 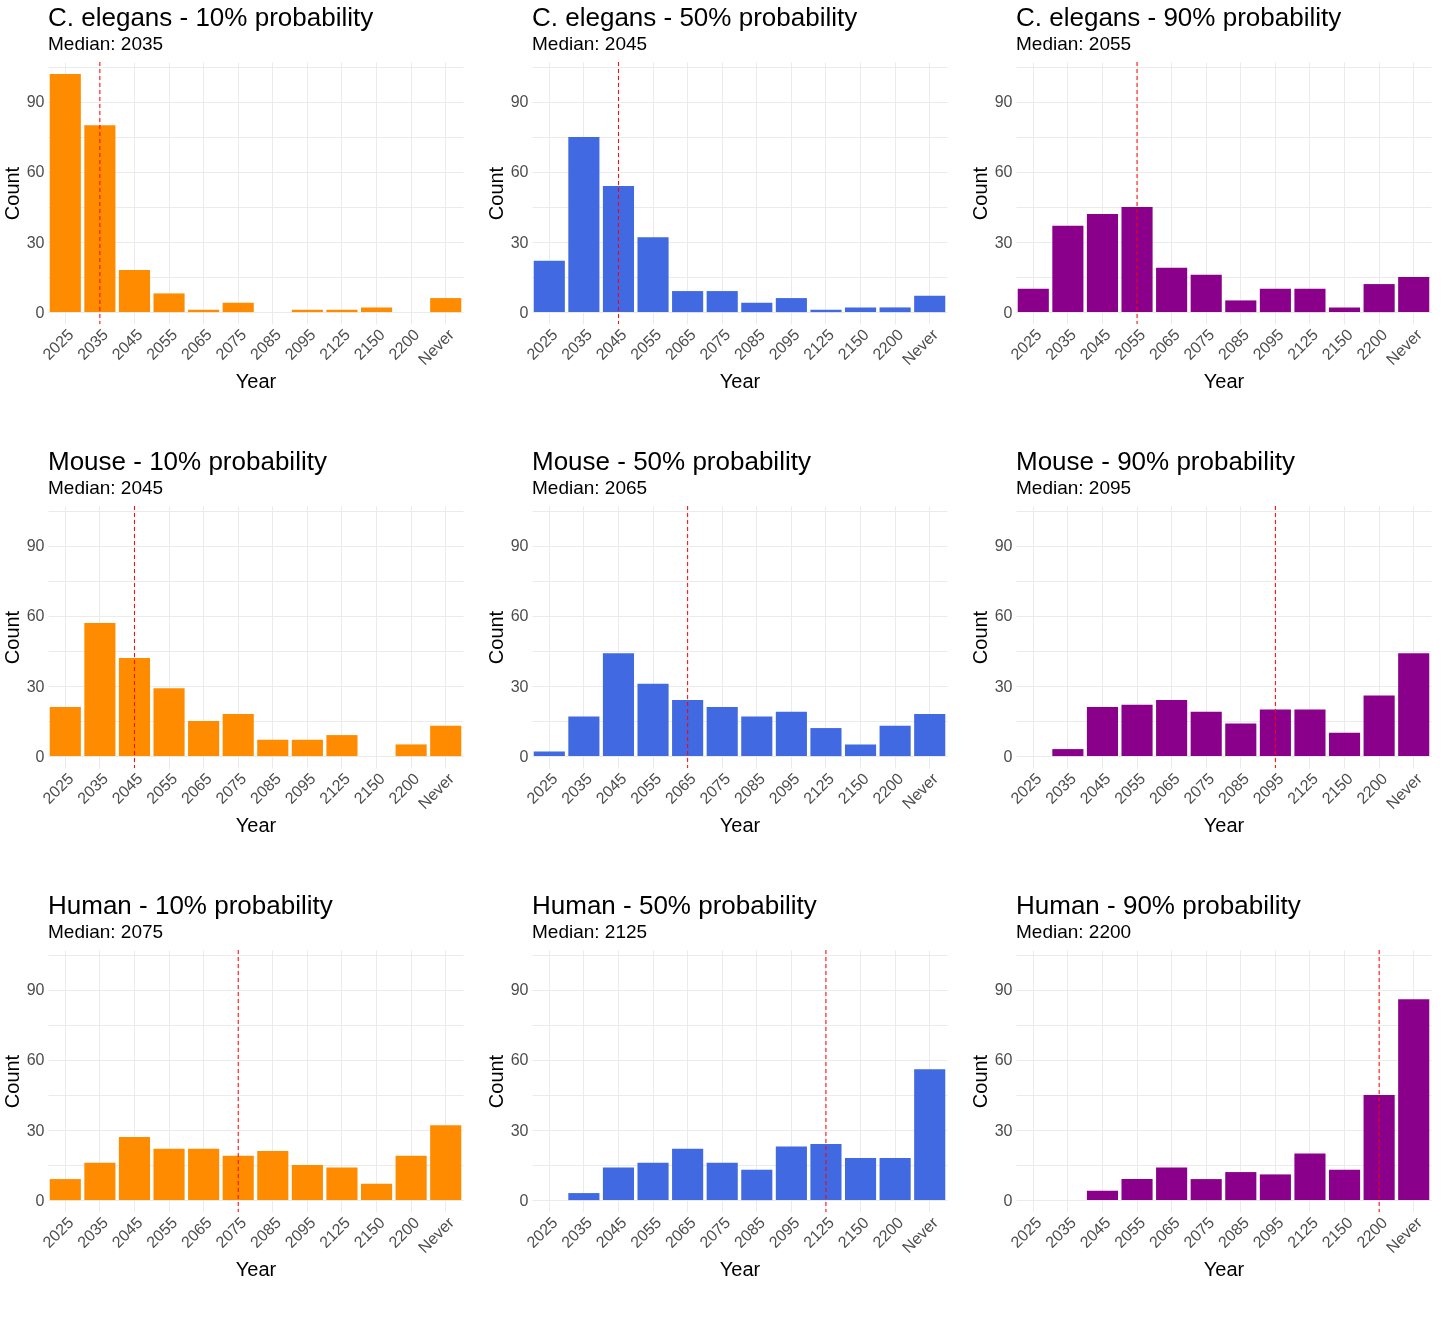 I want to click on chart-subtitle: Median: 2065, so click(x=590, y=487).